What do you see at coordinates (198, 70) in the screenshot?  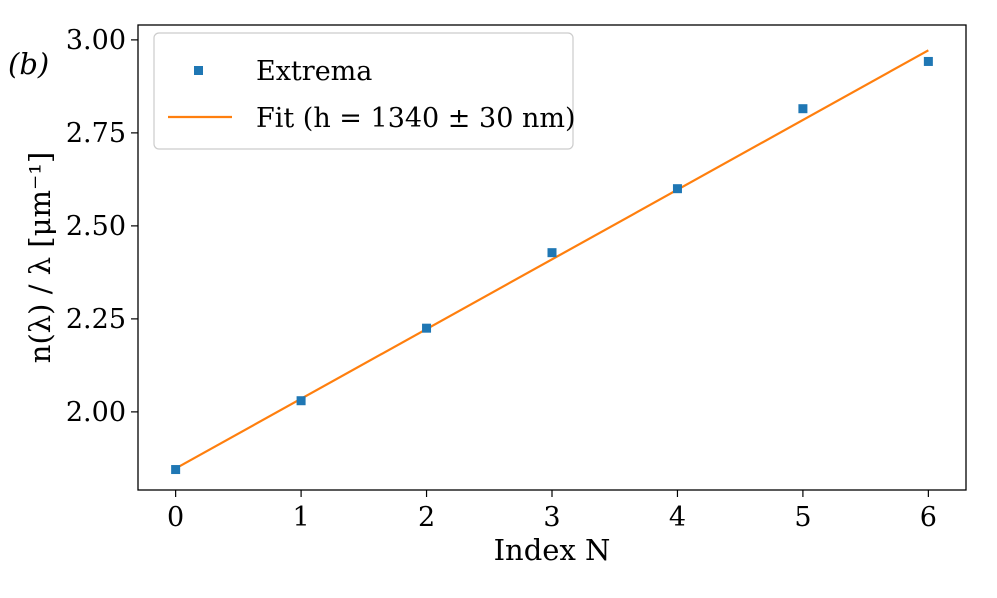 I see `legend-marker-extrema` at bounding box center [198, 70].